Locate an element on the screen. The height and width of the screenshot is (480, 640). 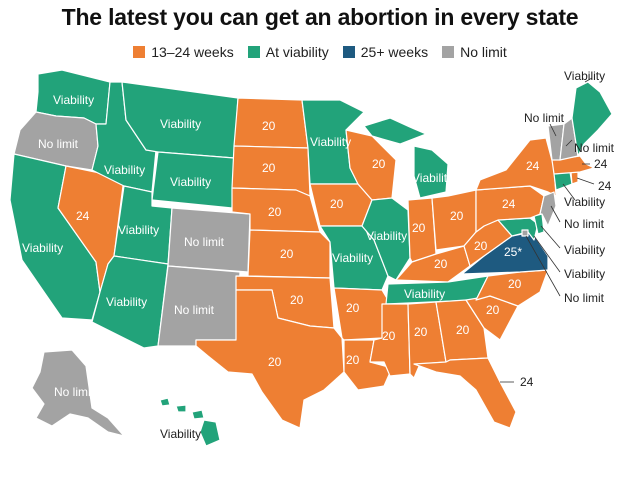
label-iowa: 20 is located at coordinates (337, 204).